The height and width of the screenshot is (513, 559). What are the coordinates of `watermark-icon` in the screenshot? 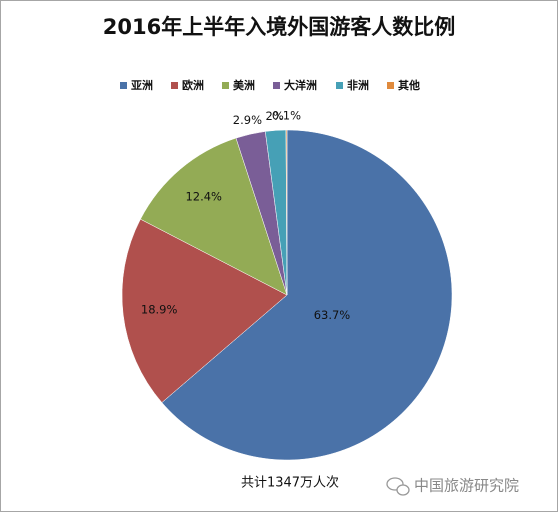 It's located at (398, 486).